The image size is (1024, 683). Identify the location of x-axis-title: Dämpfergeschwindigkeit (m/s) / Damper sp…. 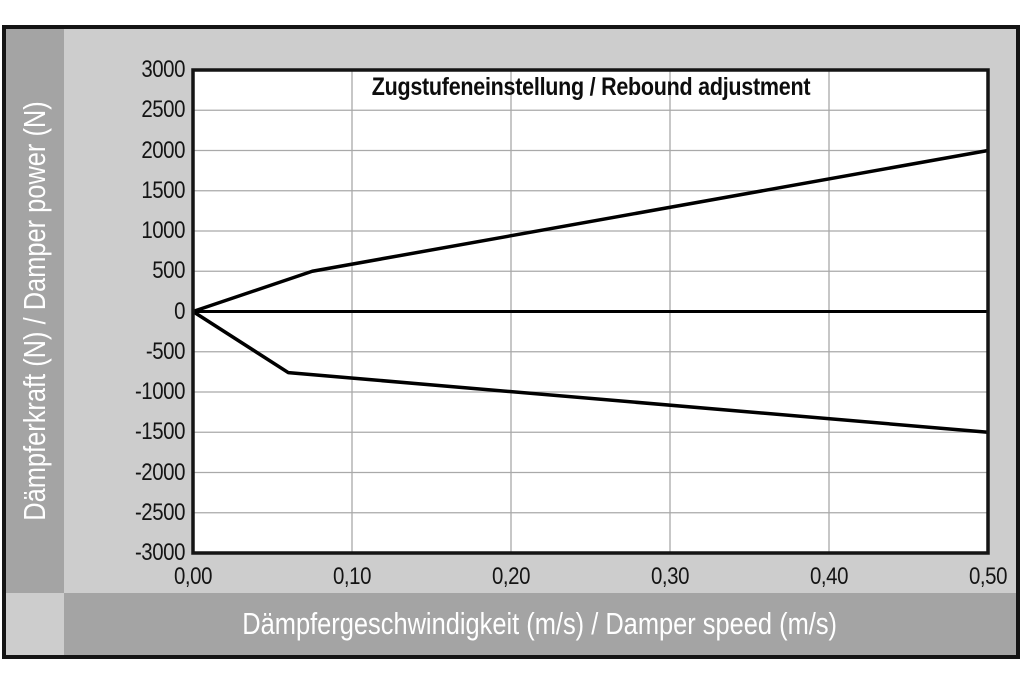
(540, 623).